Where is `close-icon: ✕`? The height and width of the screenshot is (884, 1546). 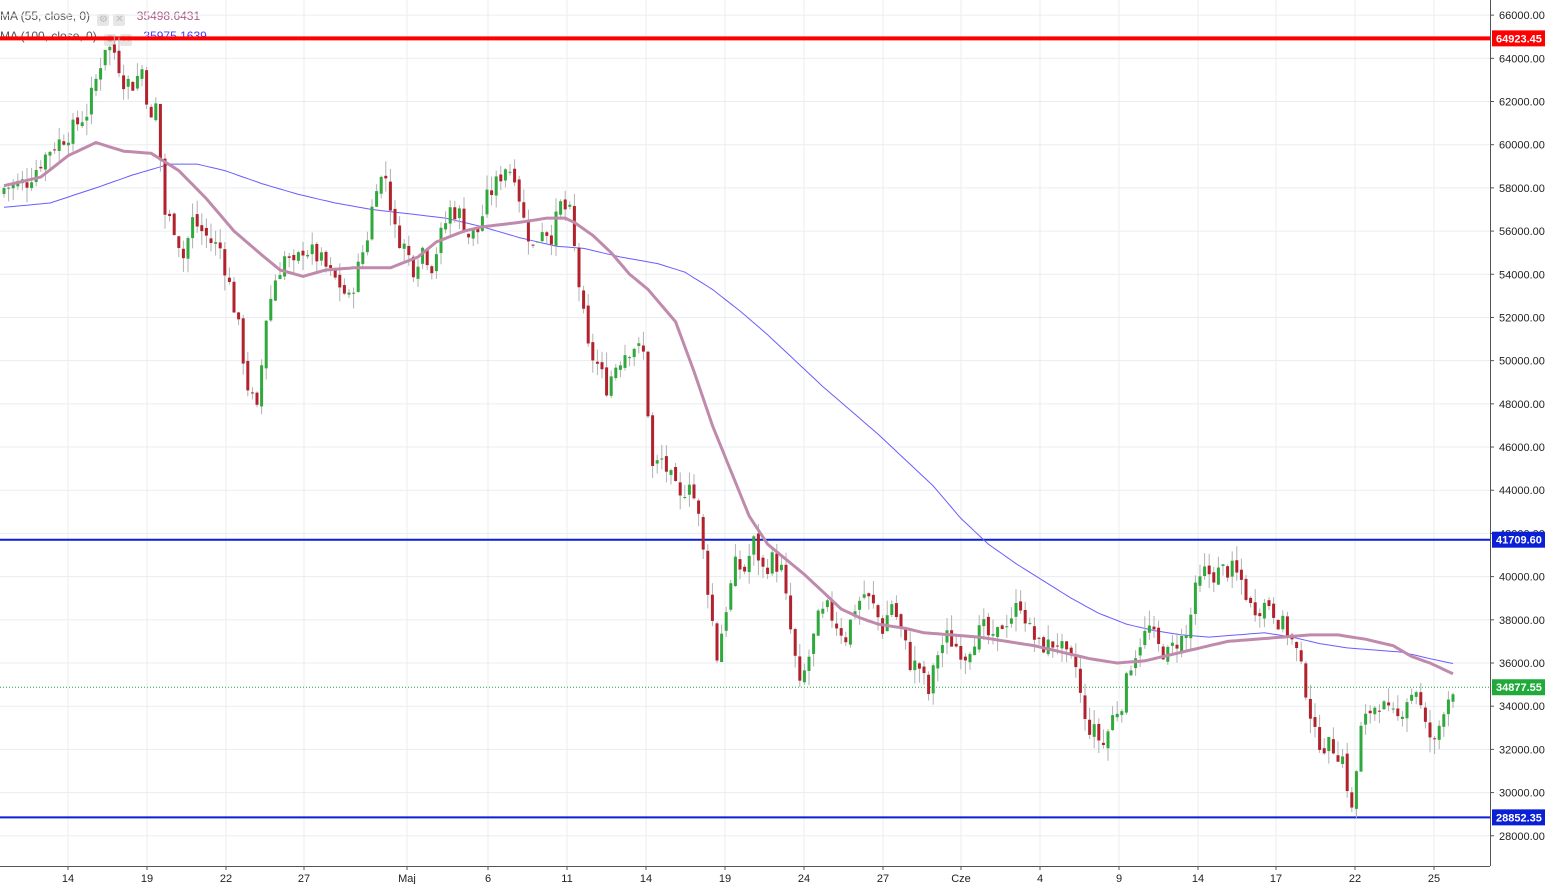 close-icon: ✕ is located at coordinates (119, 20).